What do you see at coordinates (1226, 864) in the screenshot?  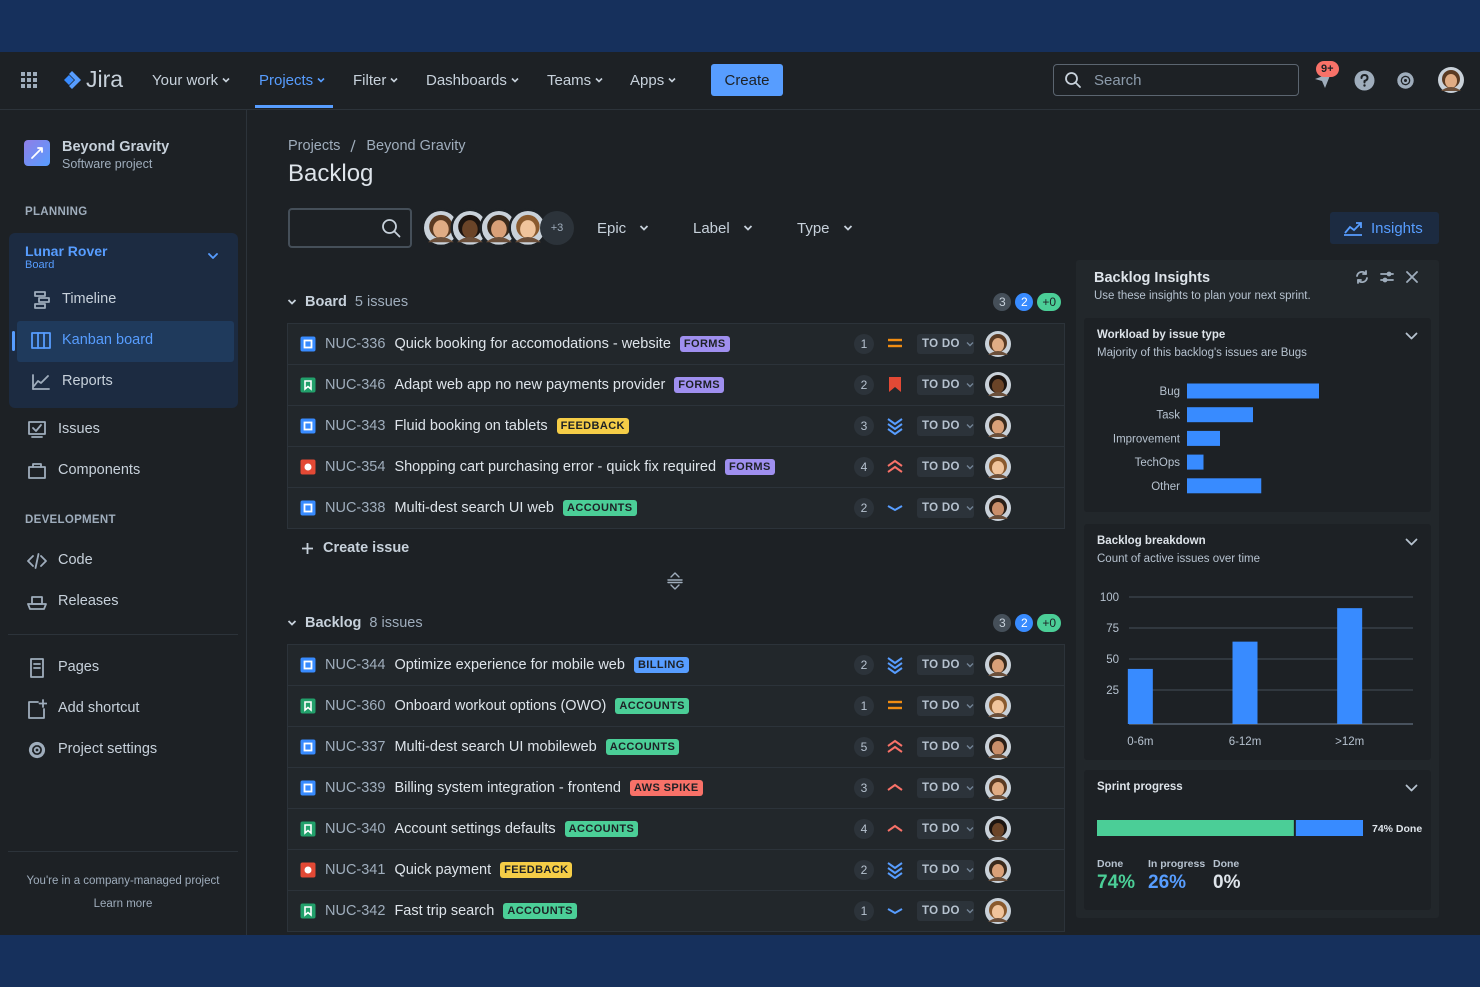 I see `stat-label: Done` at bounding box center [1226, 864].